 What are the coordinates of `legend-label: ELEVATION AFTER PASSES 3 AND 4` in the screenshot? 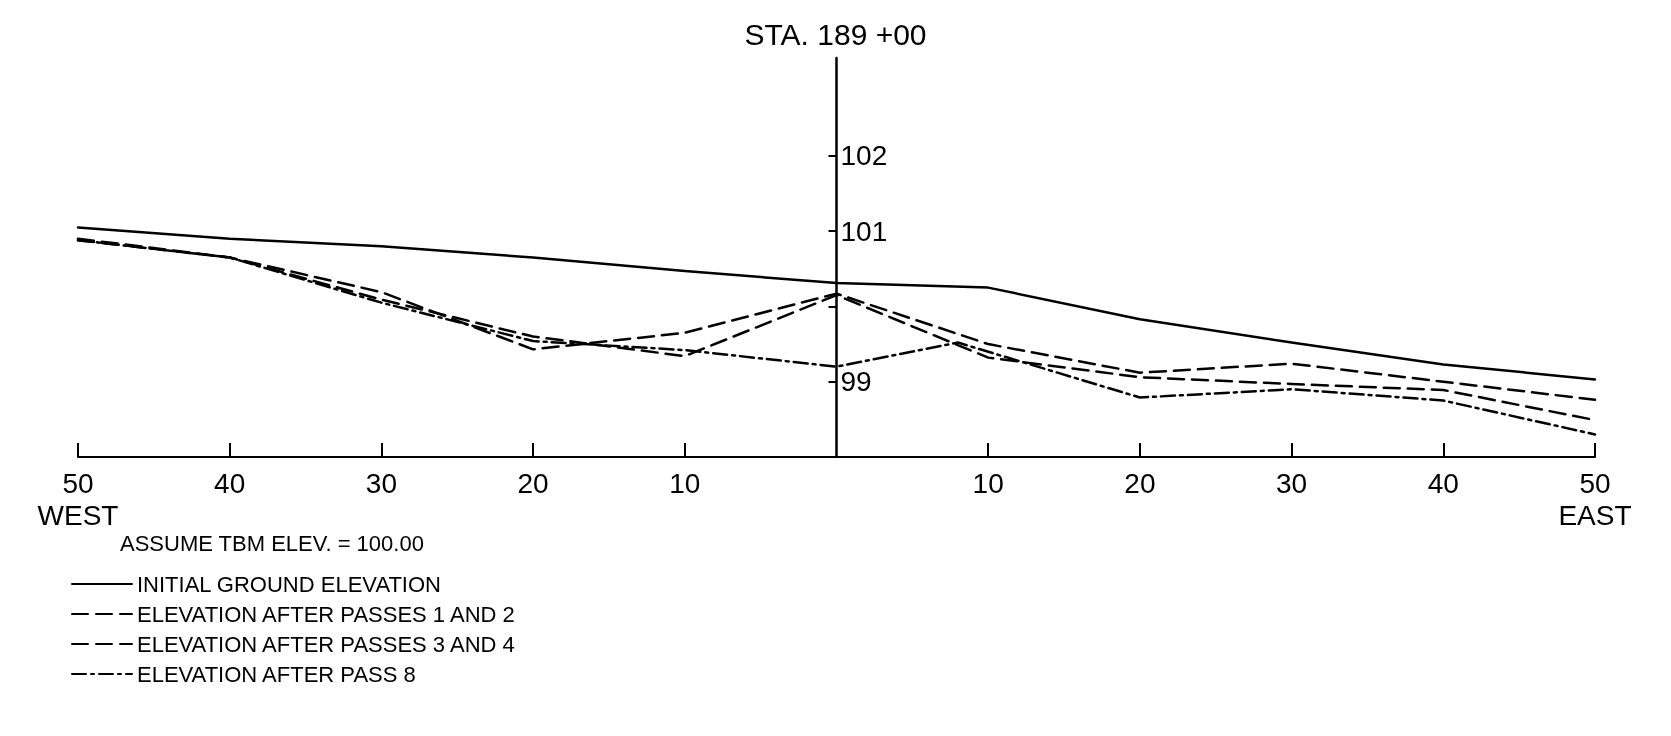 It's located at (326, 644).